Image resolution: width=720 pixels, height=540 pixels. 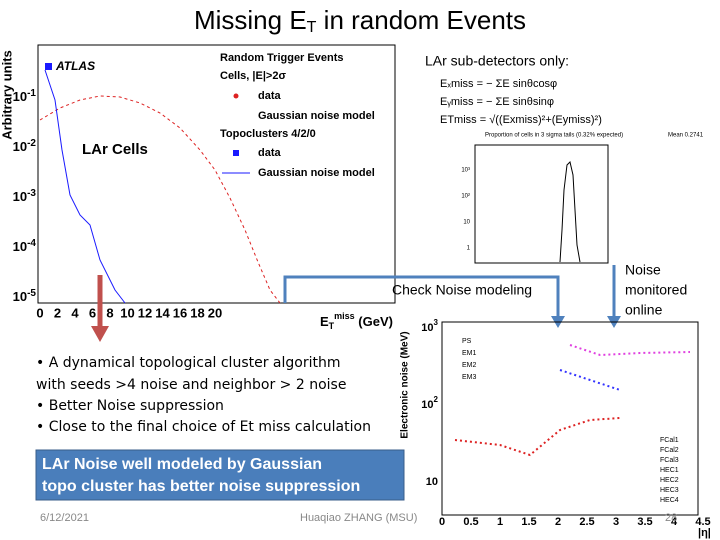 I want to click on x-tick-label: 0.5, so click(x=470, y=522).